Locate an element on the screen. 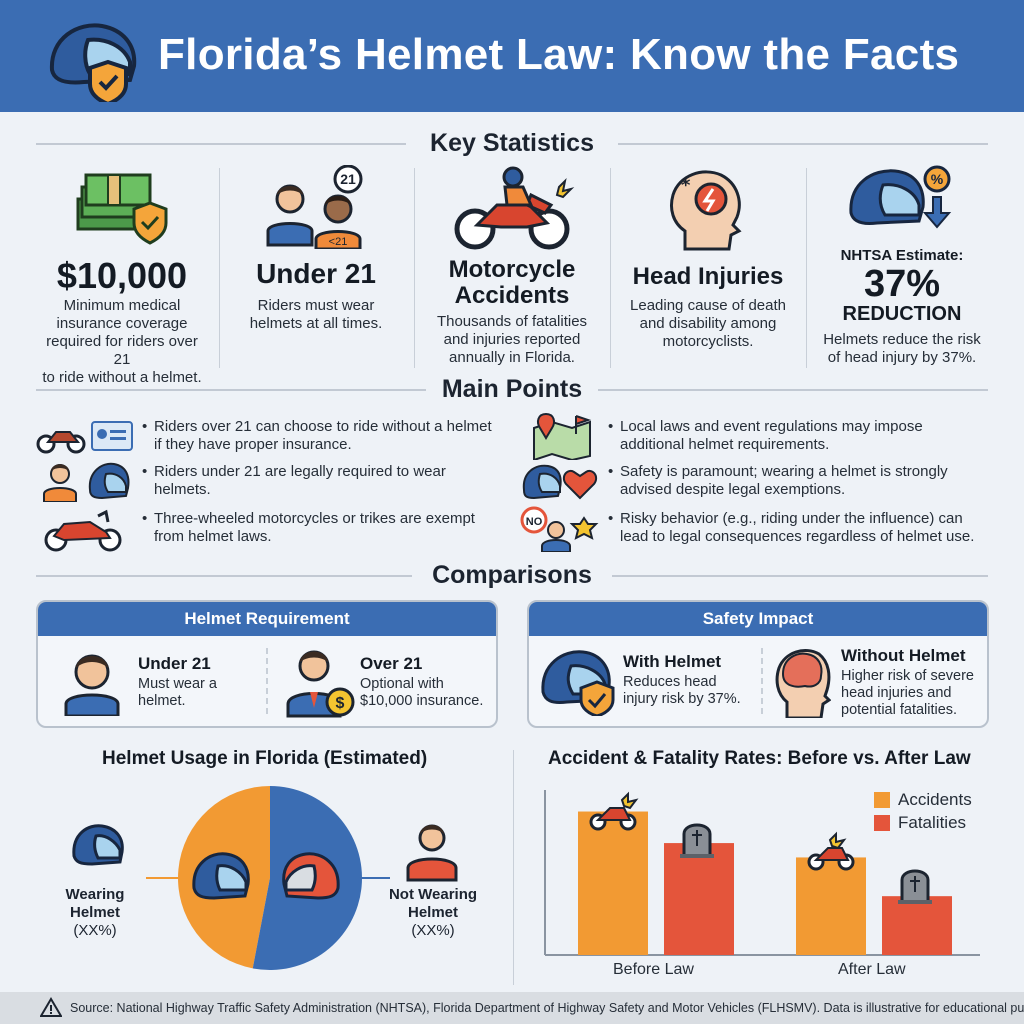 This screenshot has width=1024, height=1024. trike-icon is located at coordinates (83, 530).